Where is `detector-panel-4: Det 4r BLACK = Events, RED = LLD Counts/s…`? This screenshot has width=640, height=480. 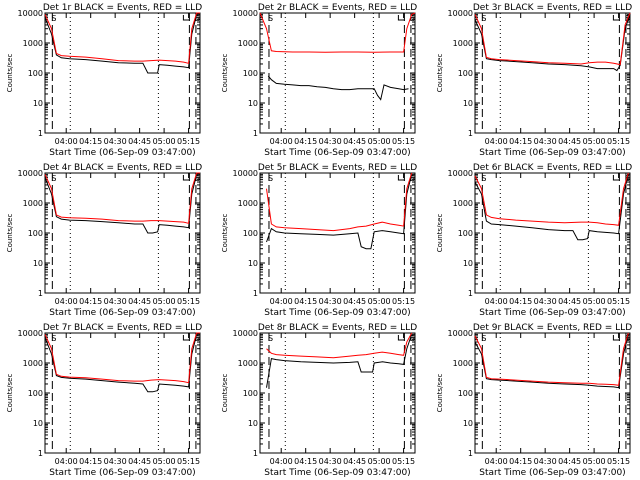
detector-panel-4: Det 4r BLACK = Events, RED = LLD Counts/s… is located at coordinates (104, 240).